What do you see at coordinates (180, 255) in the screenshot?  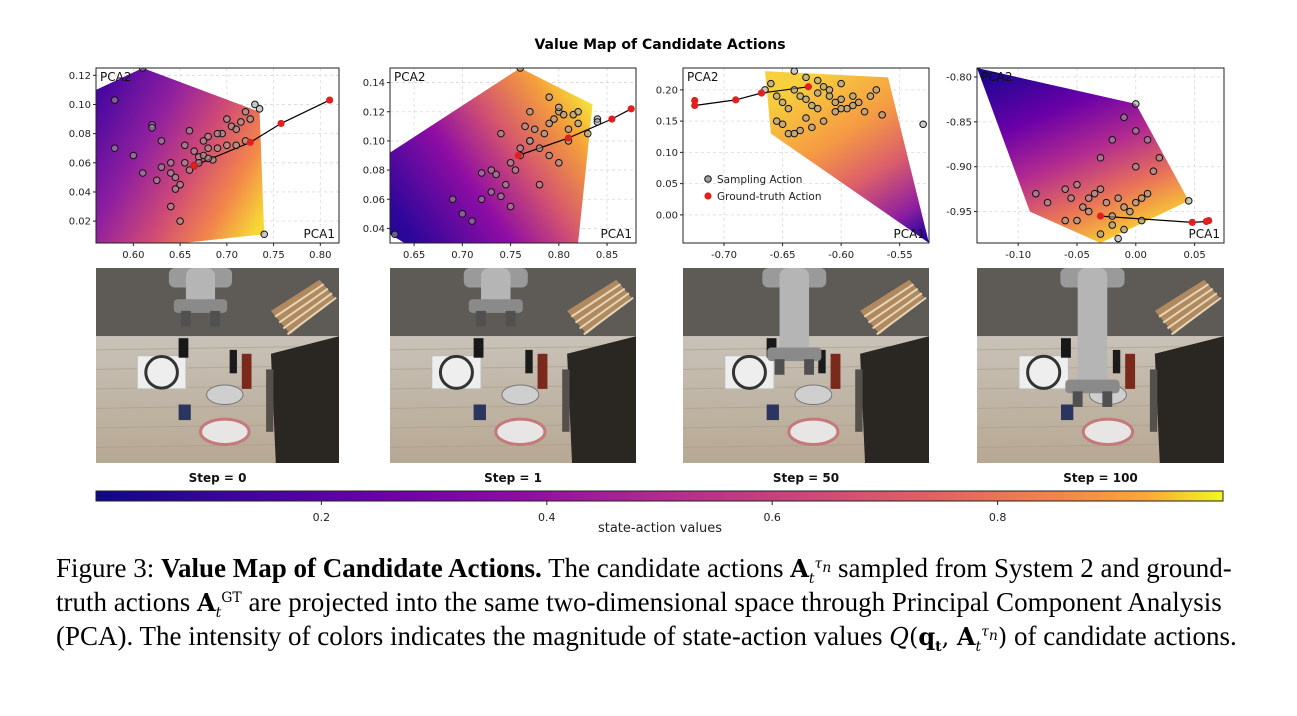 I see `x-tick-label: 0.65` at bounding box center [180, 255].